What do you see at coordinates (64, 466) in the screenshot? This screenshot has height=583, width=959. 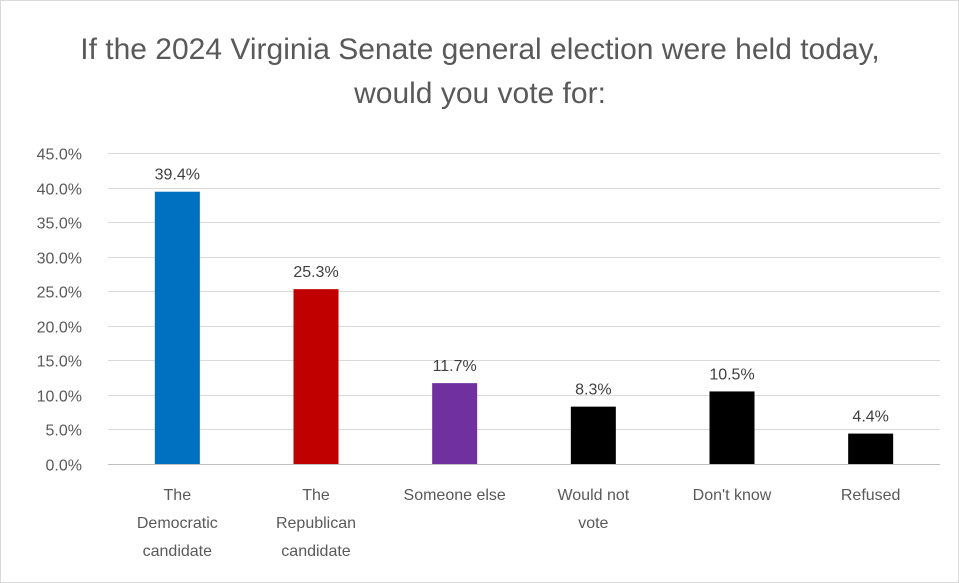 I see `y-tick-label: 0.0%` at bounding box center [64, 466].